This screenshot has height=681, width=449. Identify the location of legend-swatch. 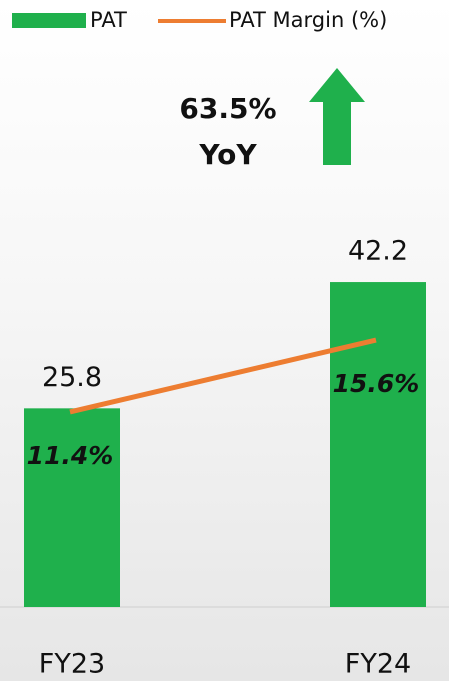
(49, 20).